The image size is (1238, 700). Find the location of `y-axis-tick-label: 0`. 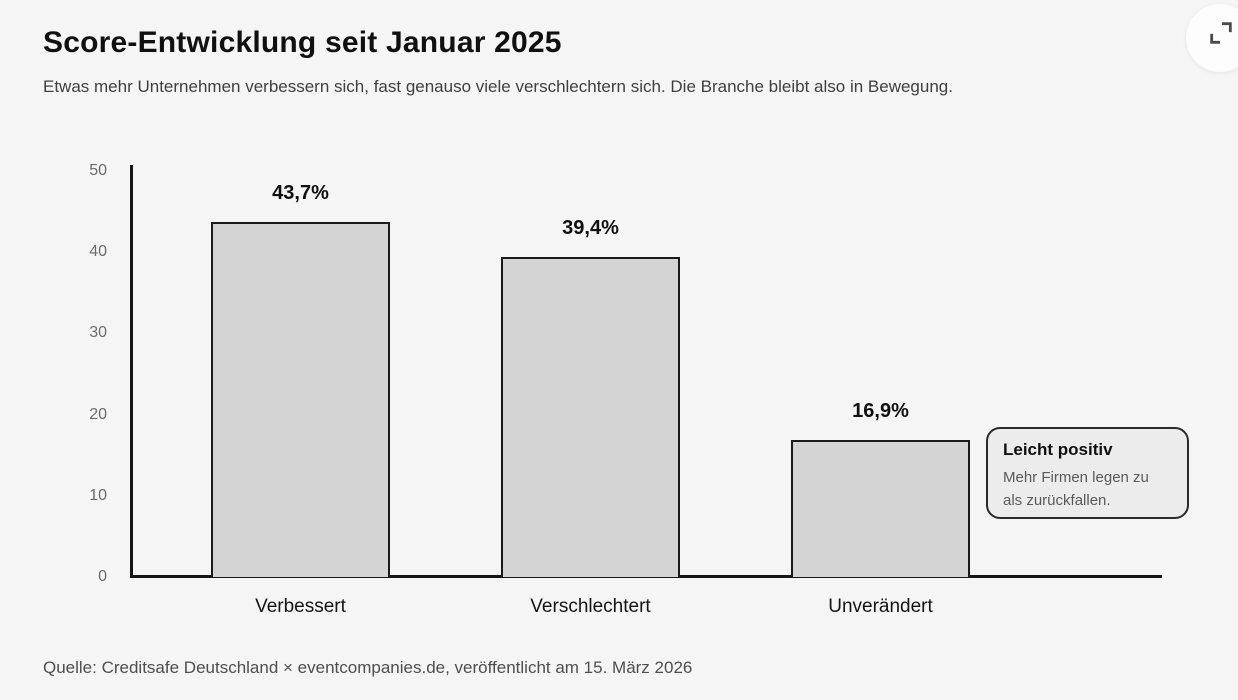

y-axis-tick-label: 0 is located at coordinates (102, 576).